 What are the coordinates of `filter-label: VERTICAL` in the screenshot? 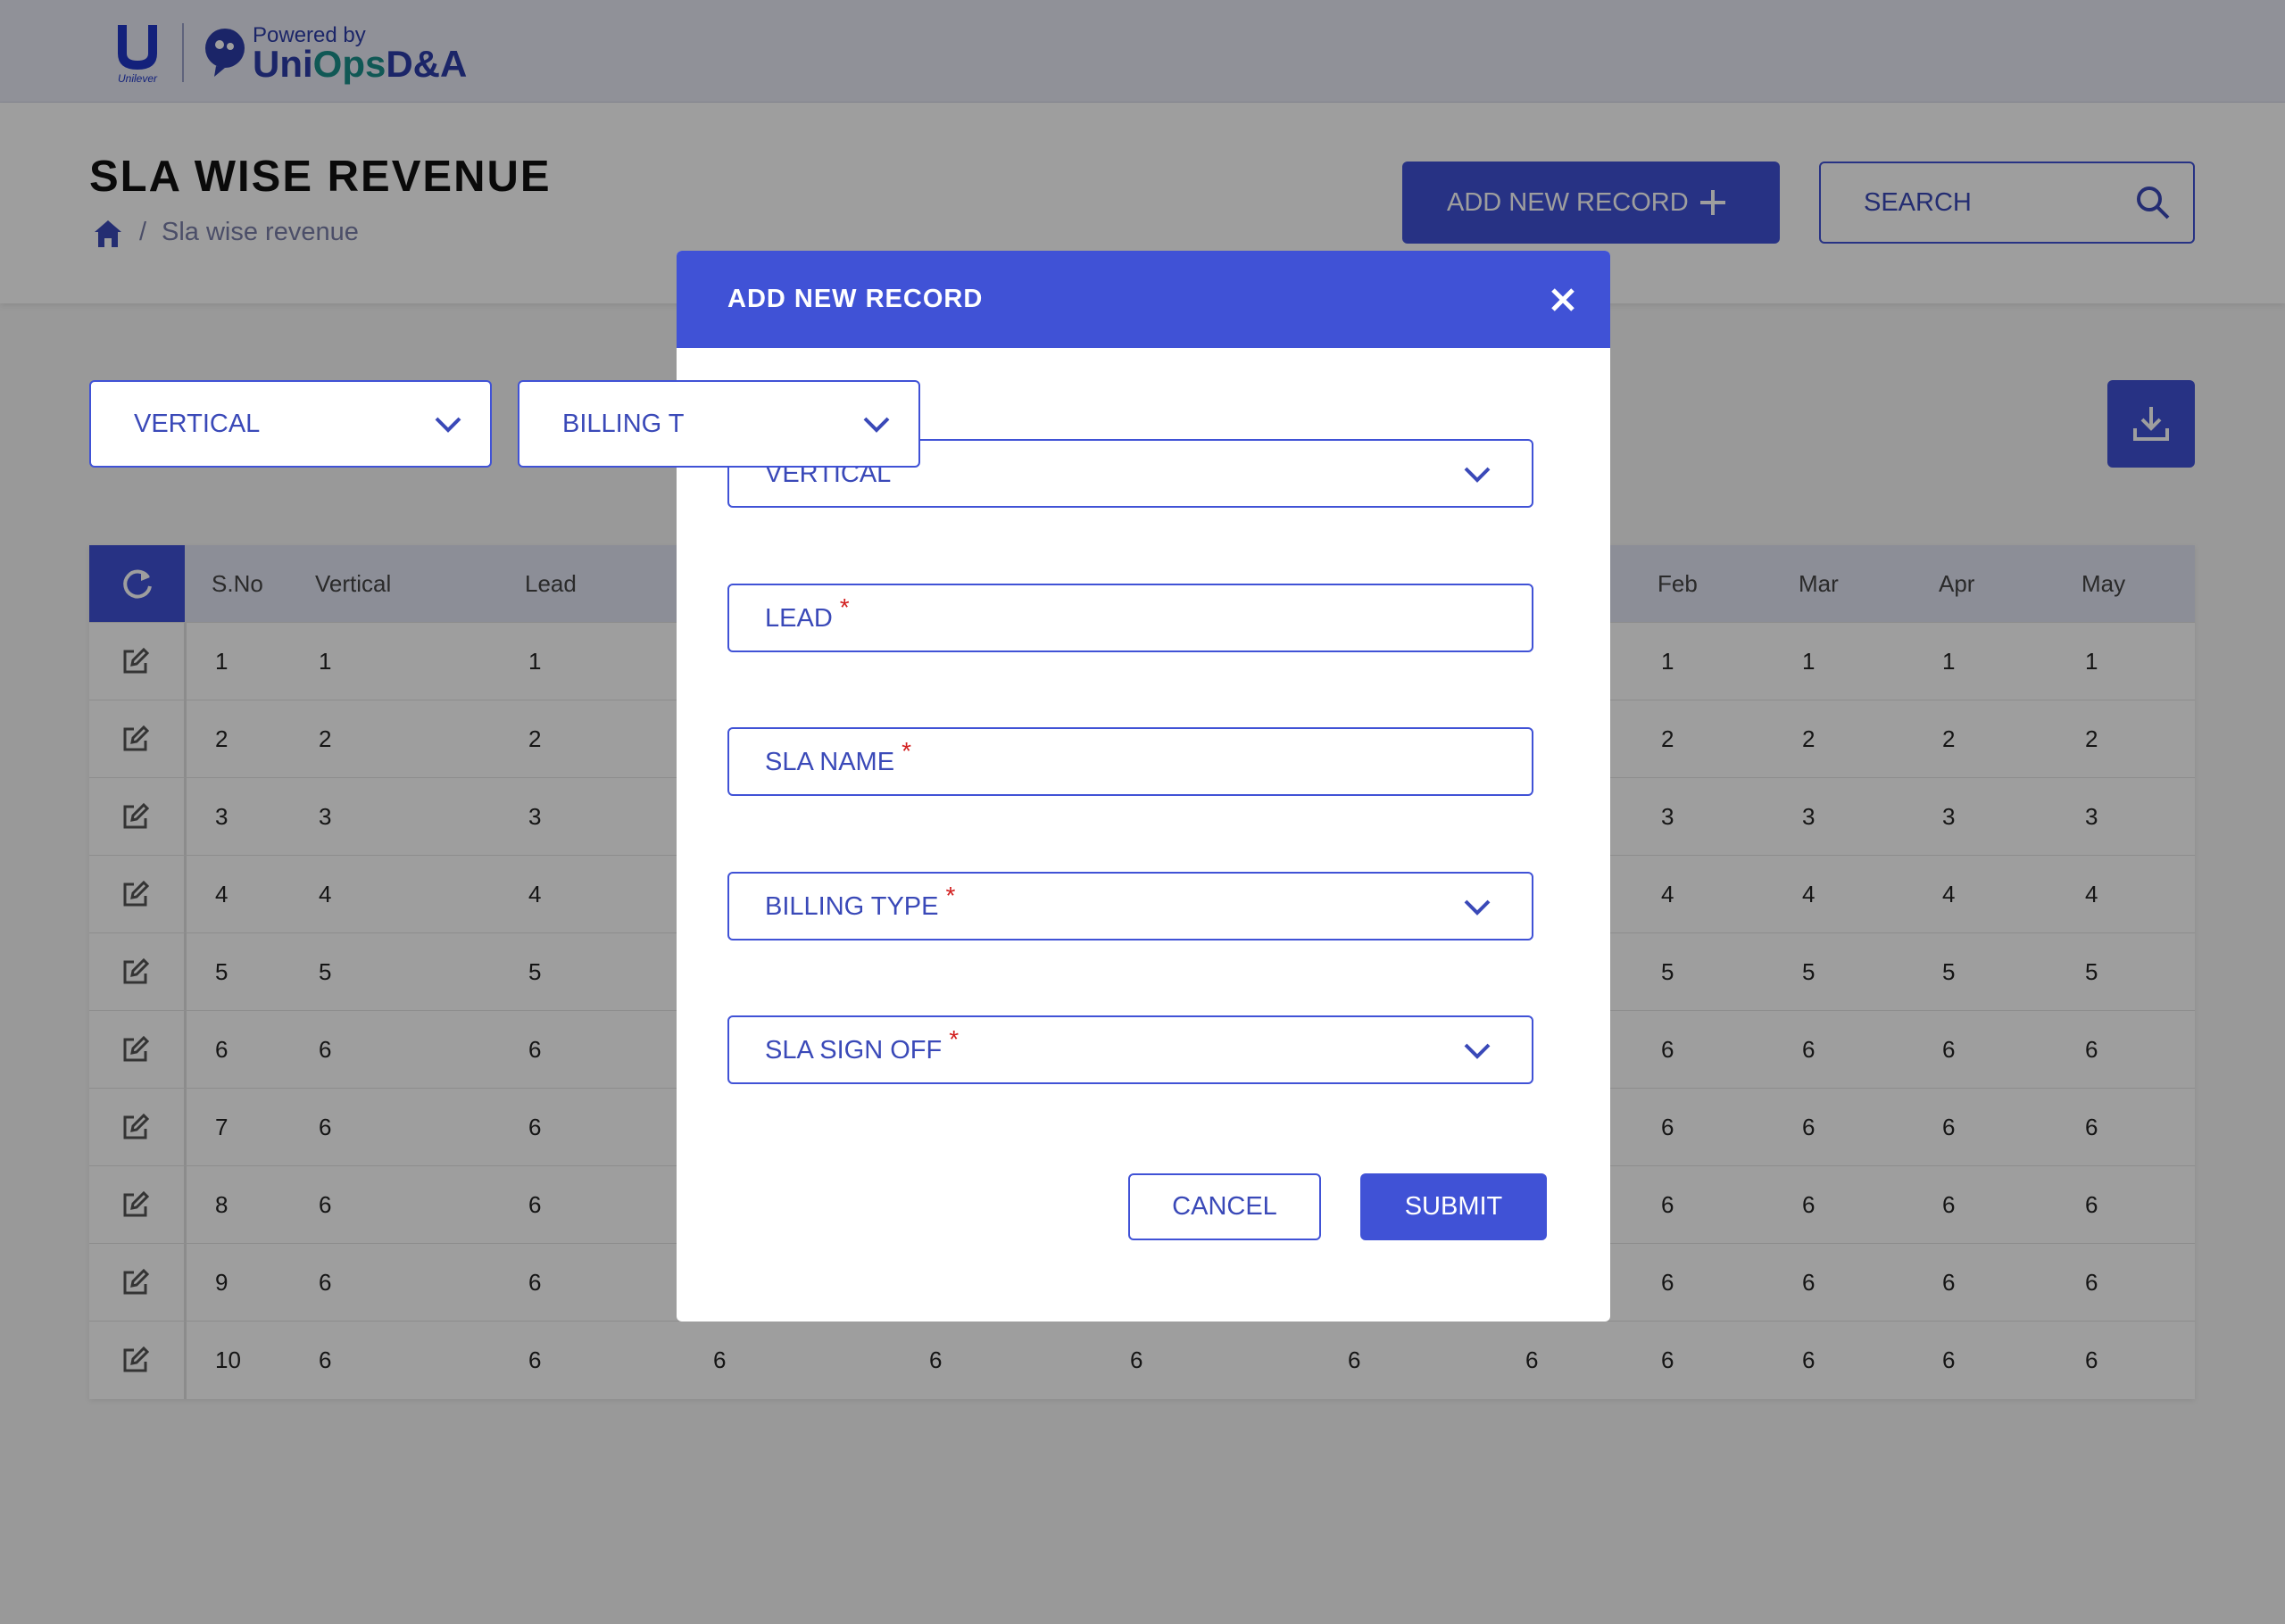 It's located at (197, 424).